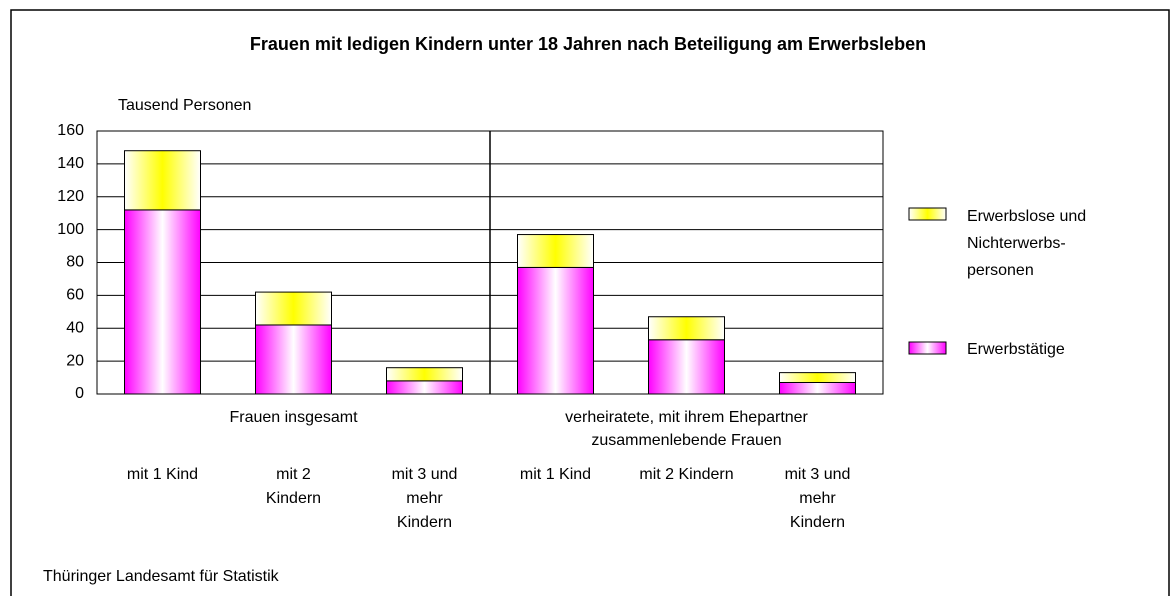  I want to click on y-tick-label: 120, so click(70, 196).